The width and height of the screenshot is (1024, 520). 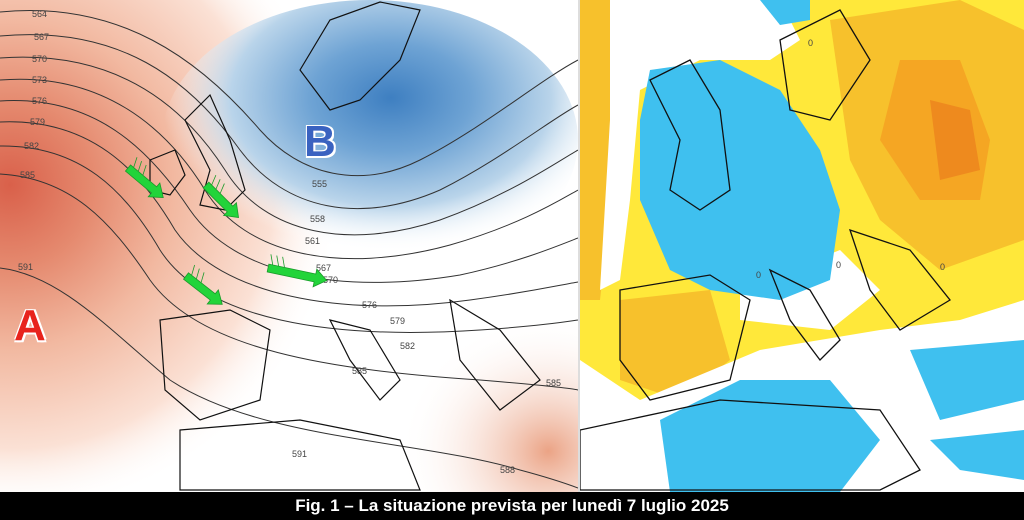 What do you see at coordinates (317, 219) in the screenshot?
I see `svg-text: 558` at bounding box center [317, 219].